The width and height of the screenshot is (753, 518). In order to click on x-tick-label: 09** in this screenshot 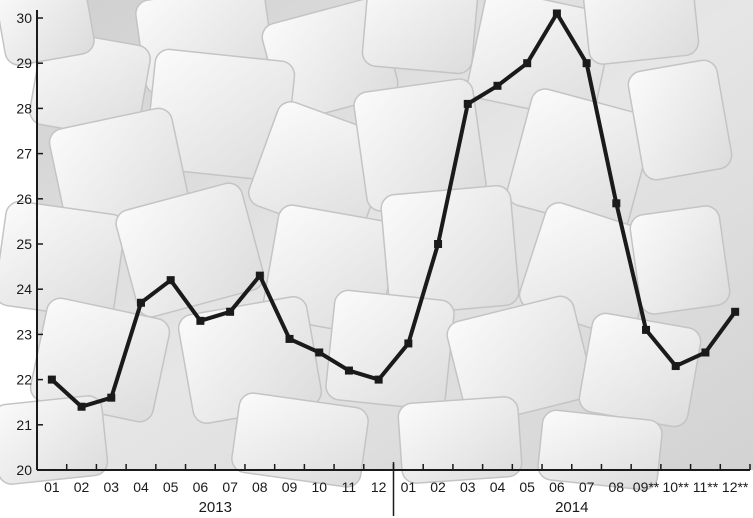, I will do `click(646, 487)`.